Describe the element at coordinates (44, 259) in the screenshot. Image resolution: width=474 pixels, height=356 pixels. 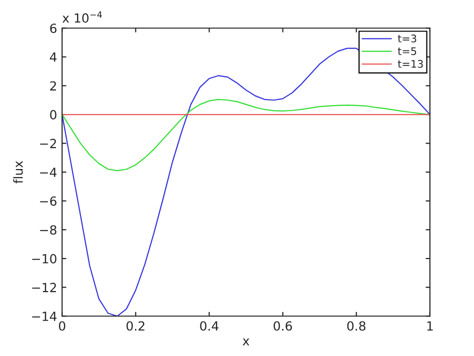
I see `y-tick-label: −10` at that location.